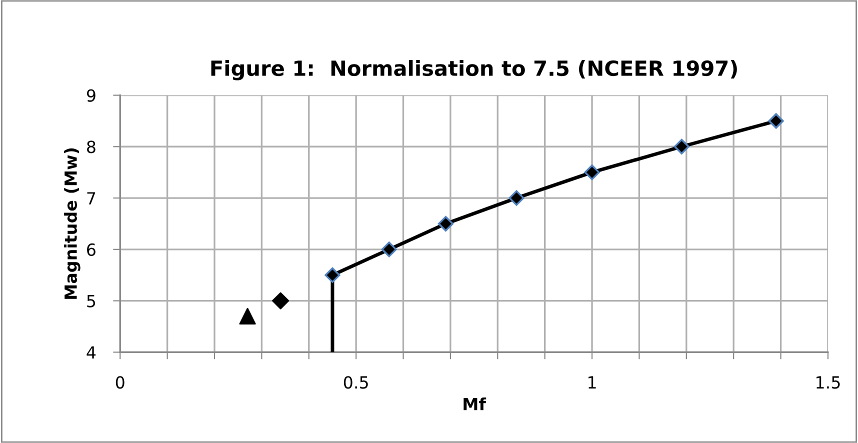 The width and height of the screenshot is (858, 443). What do you see at coordinates (91, 147) in the screenshot?
I see `y-tick-label: 8` at bounding box center [91, 147].